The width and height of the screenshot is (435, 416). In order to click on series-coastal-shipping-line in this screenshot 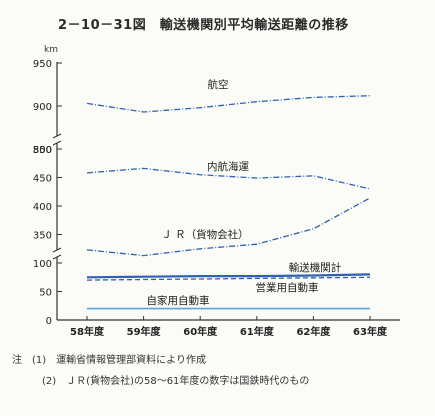, I will do `click(228, 178)`.